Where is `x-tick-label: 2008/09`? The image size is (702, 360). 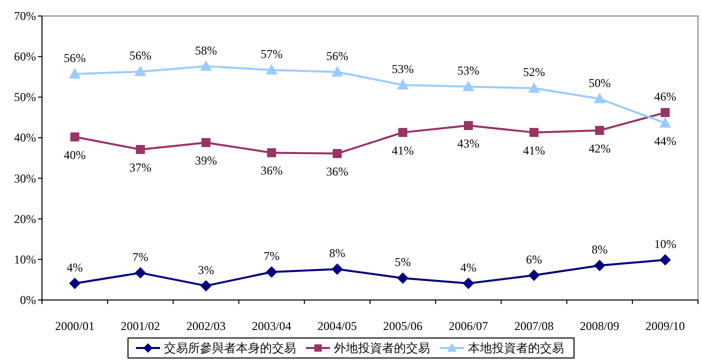
x-tick-label: 2008/09 is located at coordinates (600, 326).